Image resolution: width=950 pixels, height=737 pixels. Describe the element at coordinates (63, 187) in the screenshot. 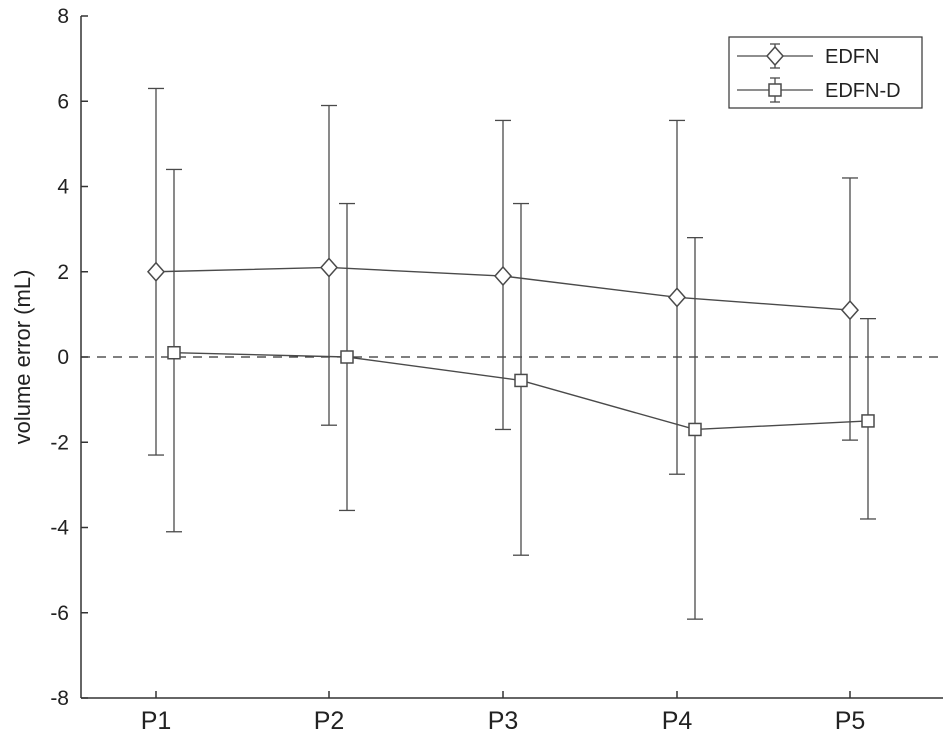

I see `y-tick-label: 4` at that location.